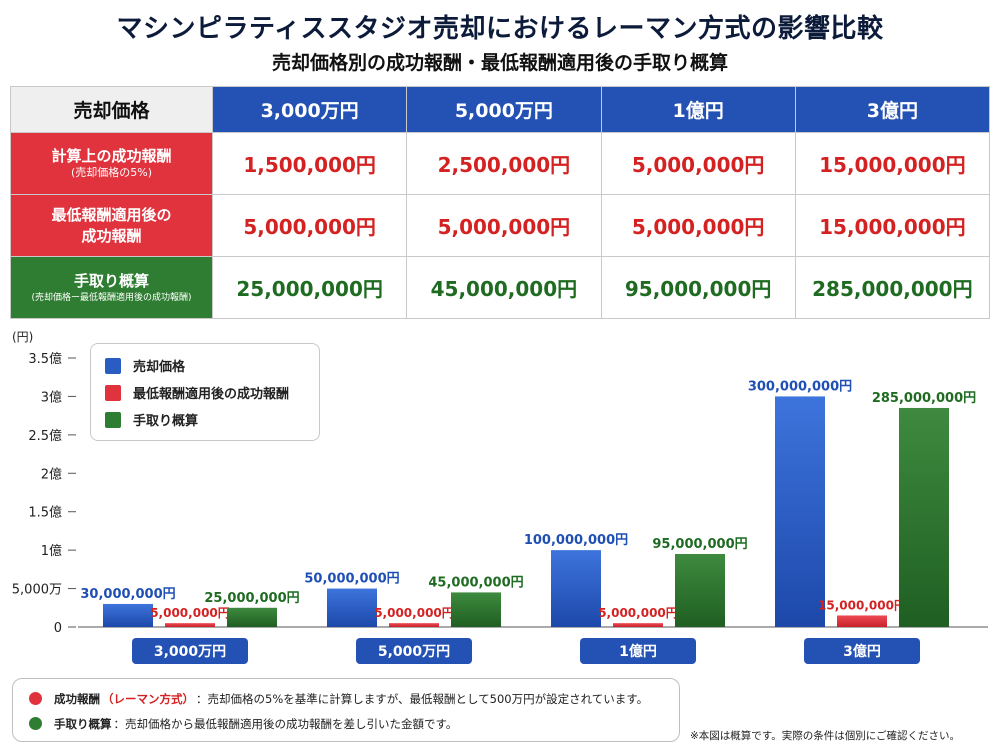 This screenshot has width=1000, height=750. I want to click on y-tick-label: 2.5億, so click(45, 436).